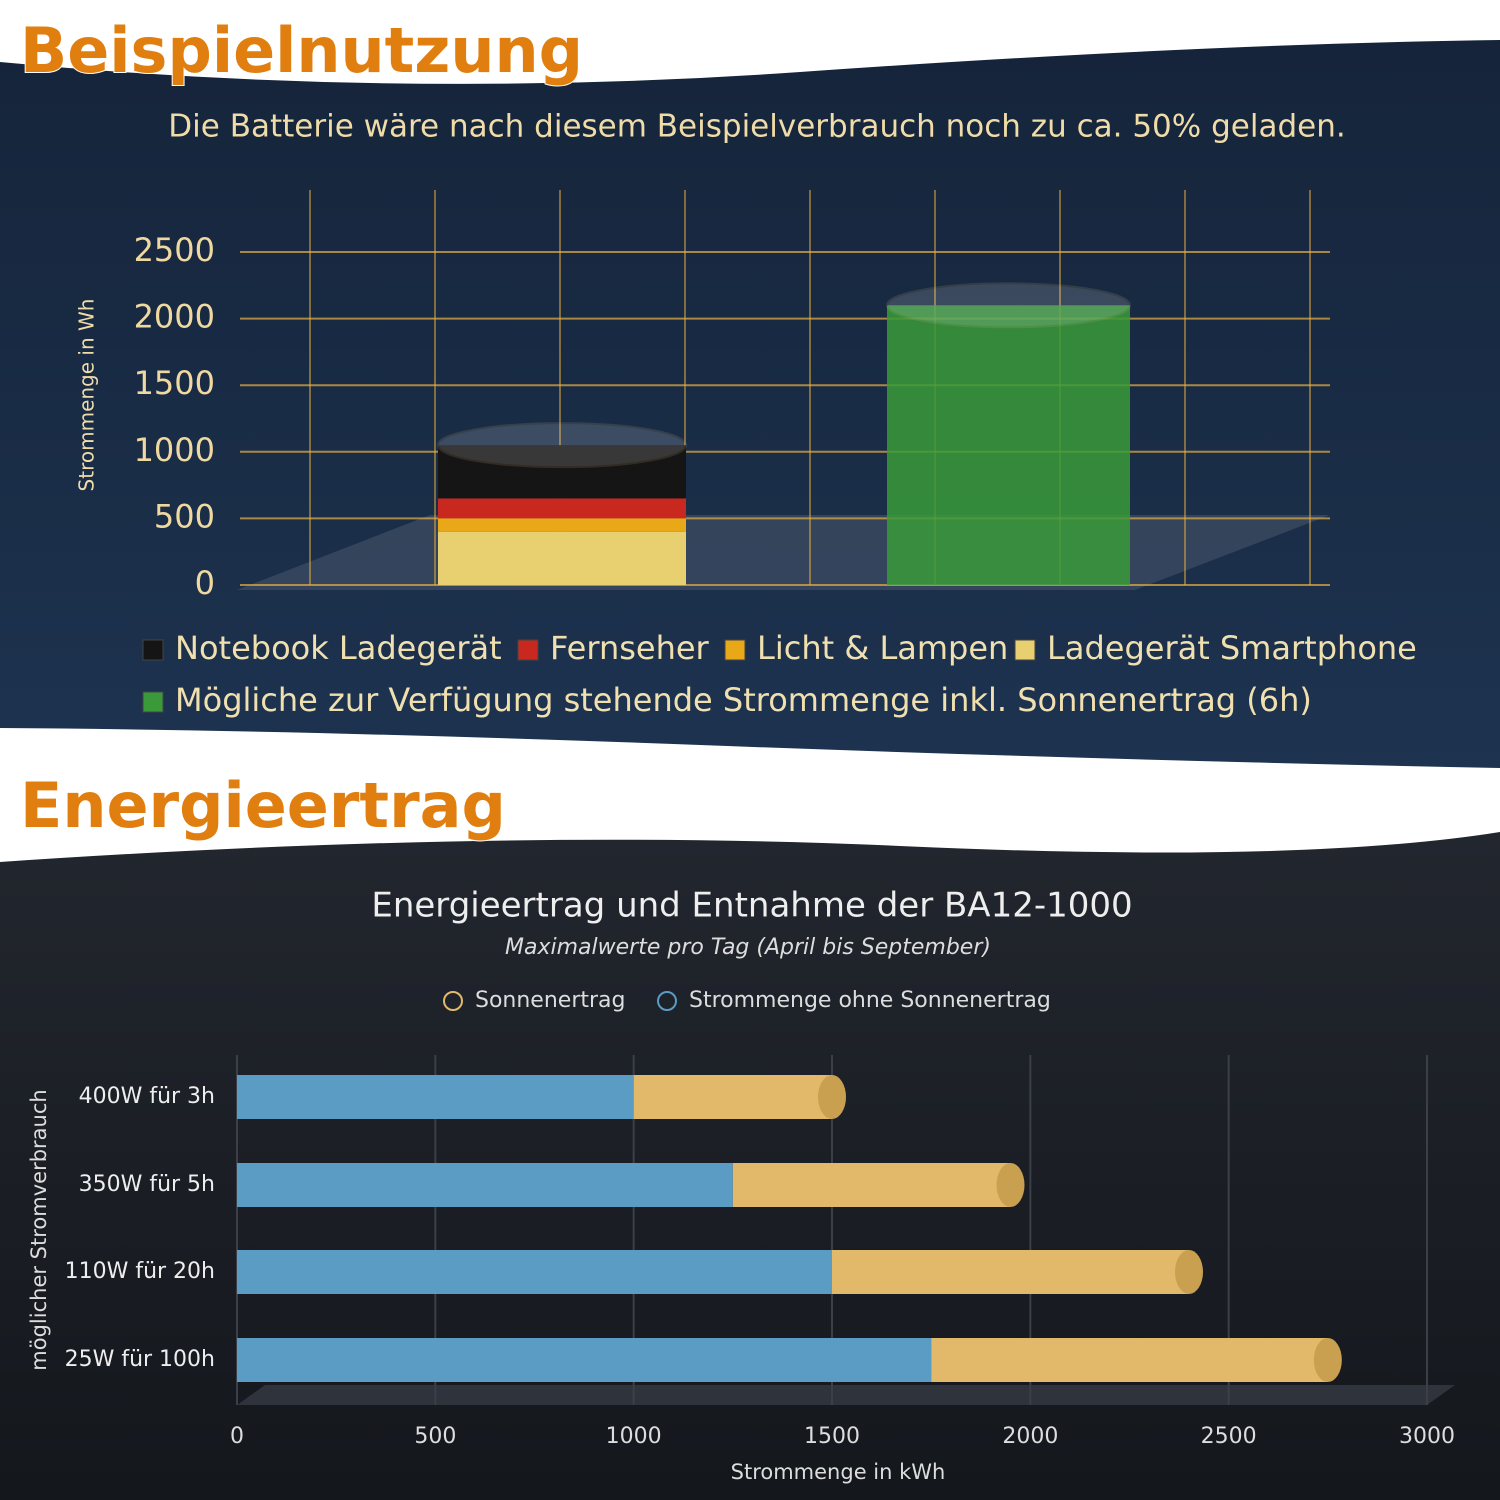 The image size is (1500, 1500). Describe the element at coordinates (184, 516) in the screenshot. I see `y-tick-label: 500` at that location.